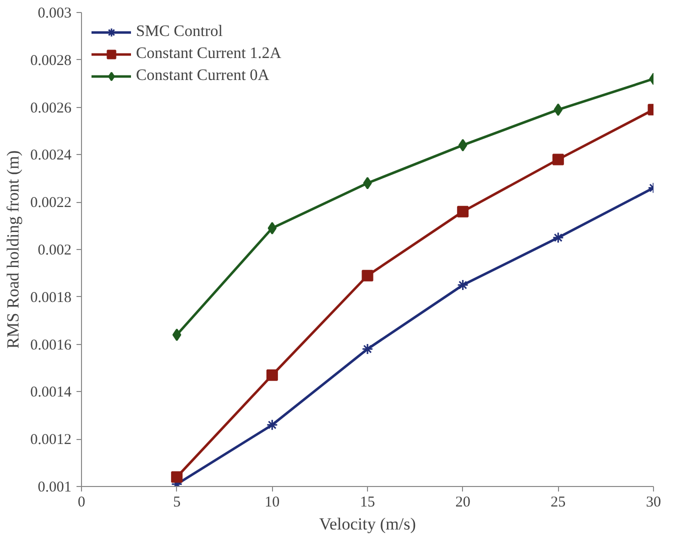 The image size is (673, 536). Describe the element at coordinates (367, 524) in the screenshot. I see `x-axis-title: Velocity (m/s)` at that location.